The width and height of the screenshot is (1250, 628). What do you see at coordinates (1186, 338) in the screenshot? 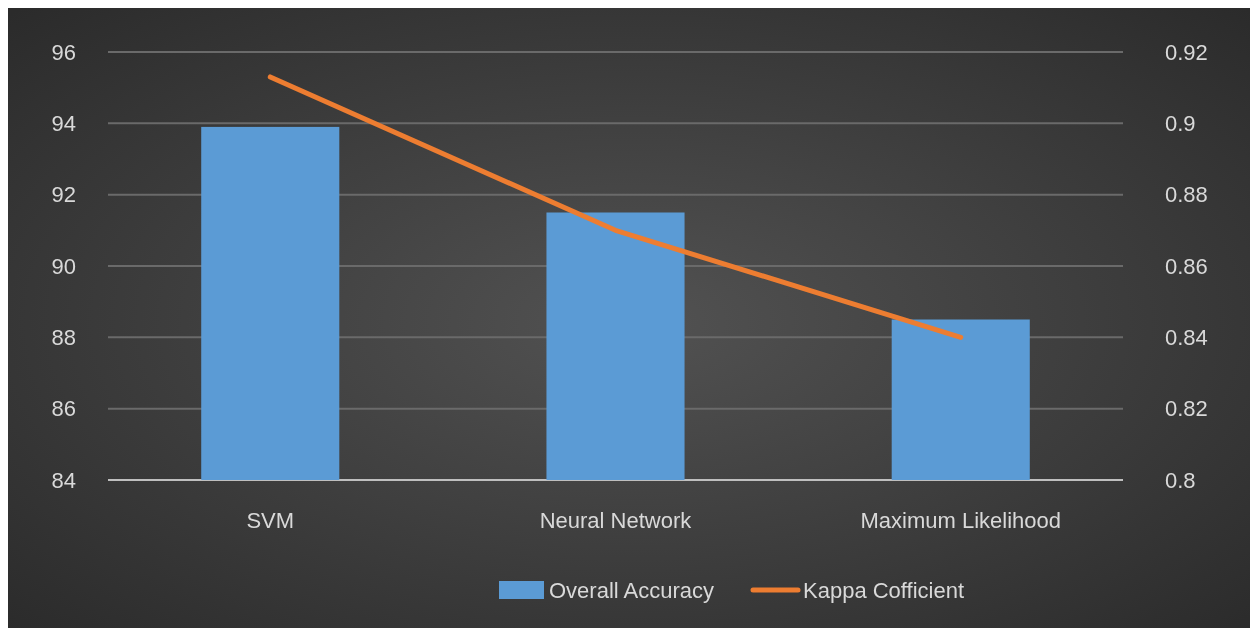
I see `y2-tick-label: 0.84` at bounding box center [1186, 338].